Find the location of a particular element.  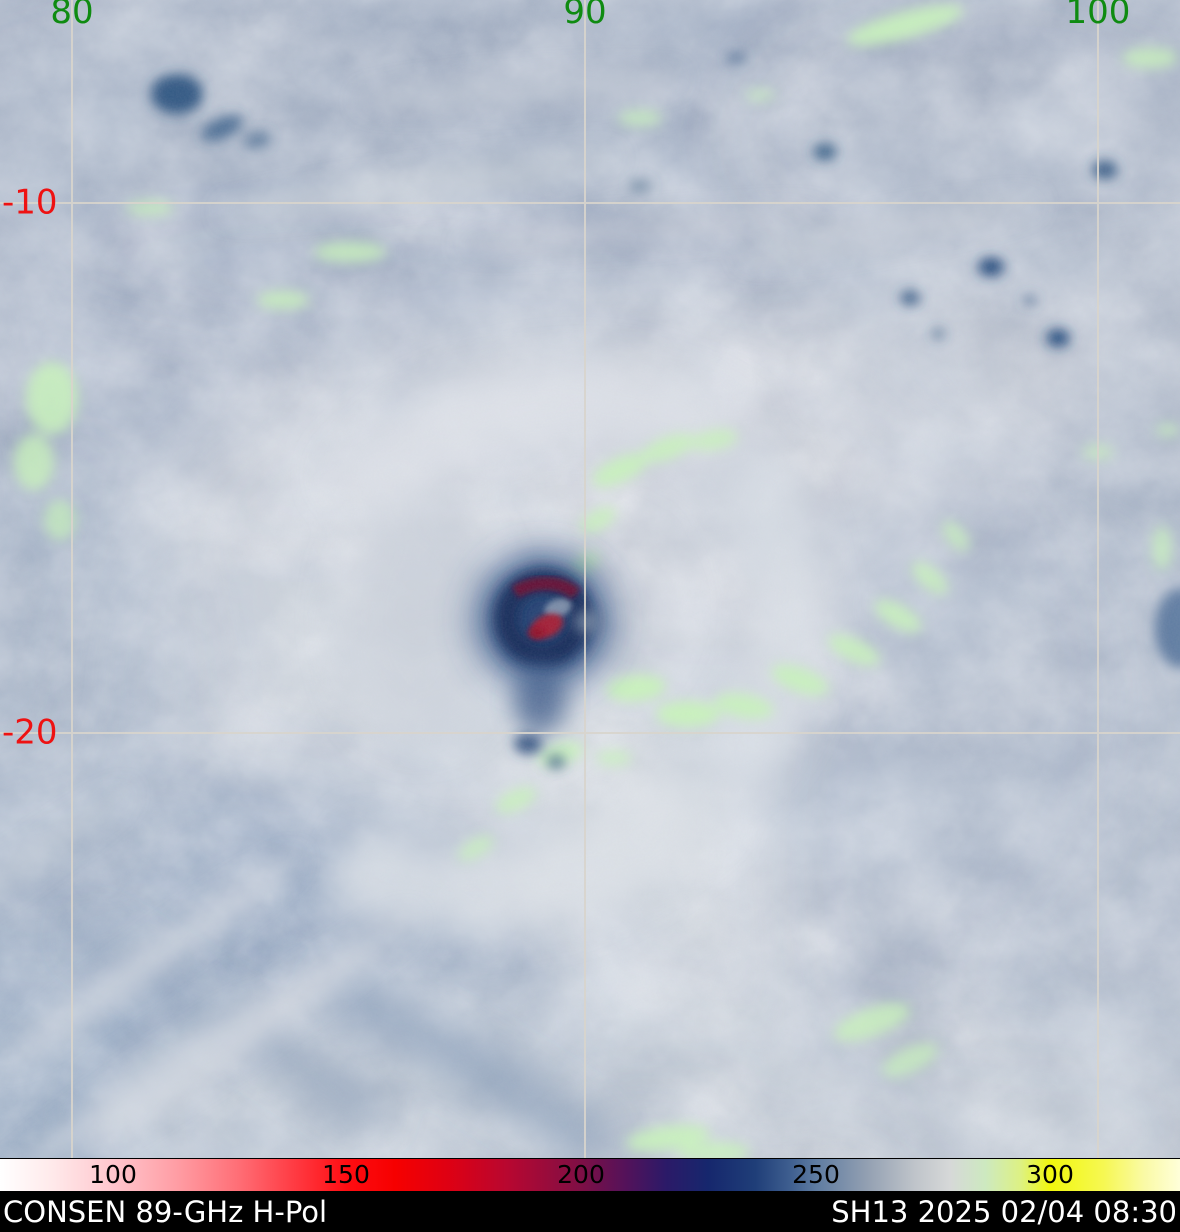

latitude-label-minus10: -10 is located at coordinates (30, 202).